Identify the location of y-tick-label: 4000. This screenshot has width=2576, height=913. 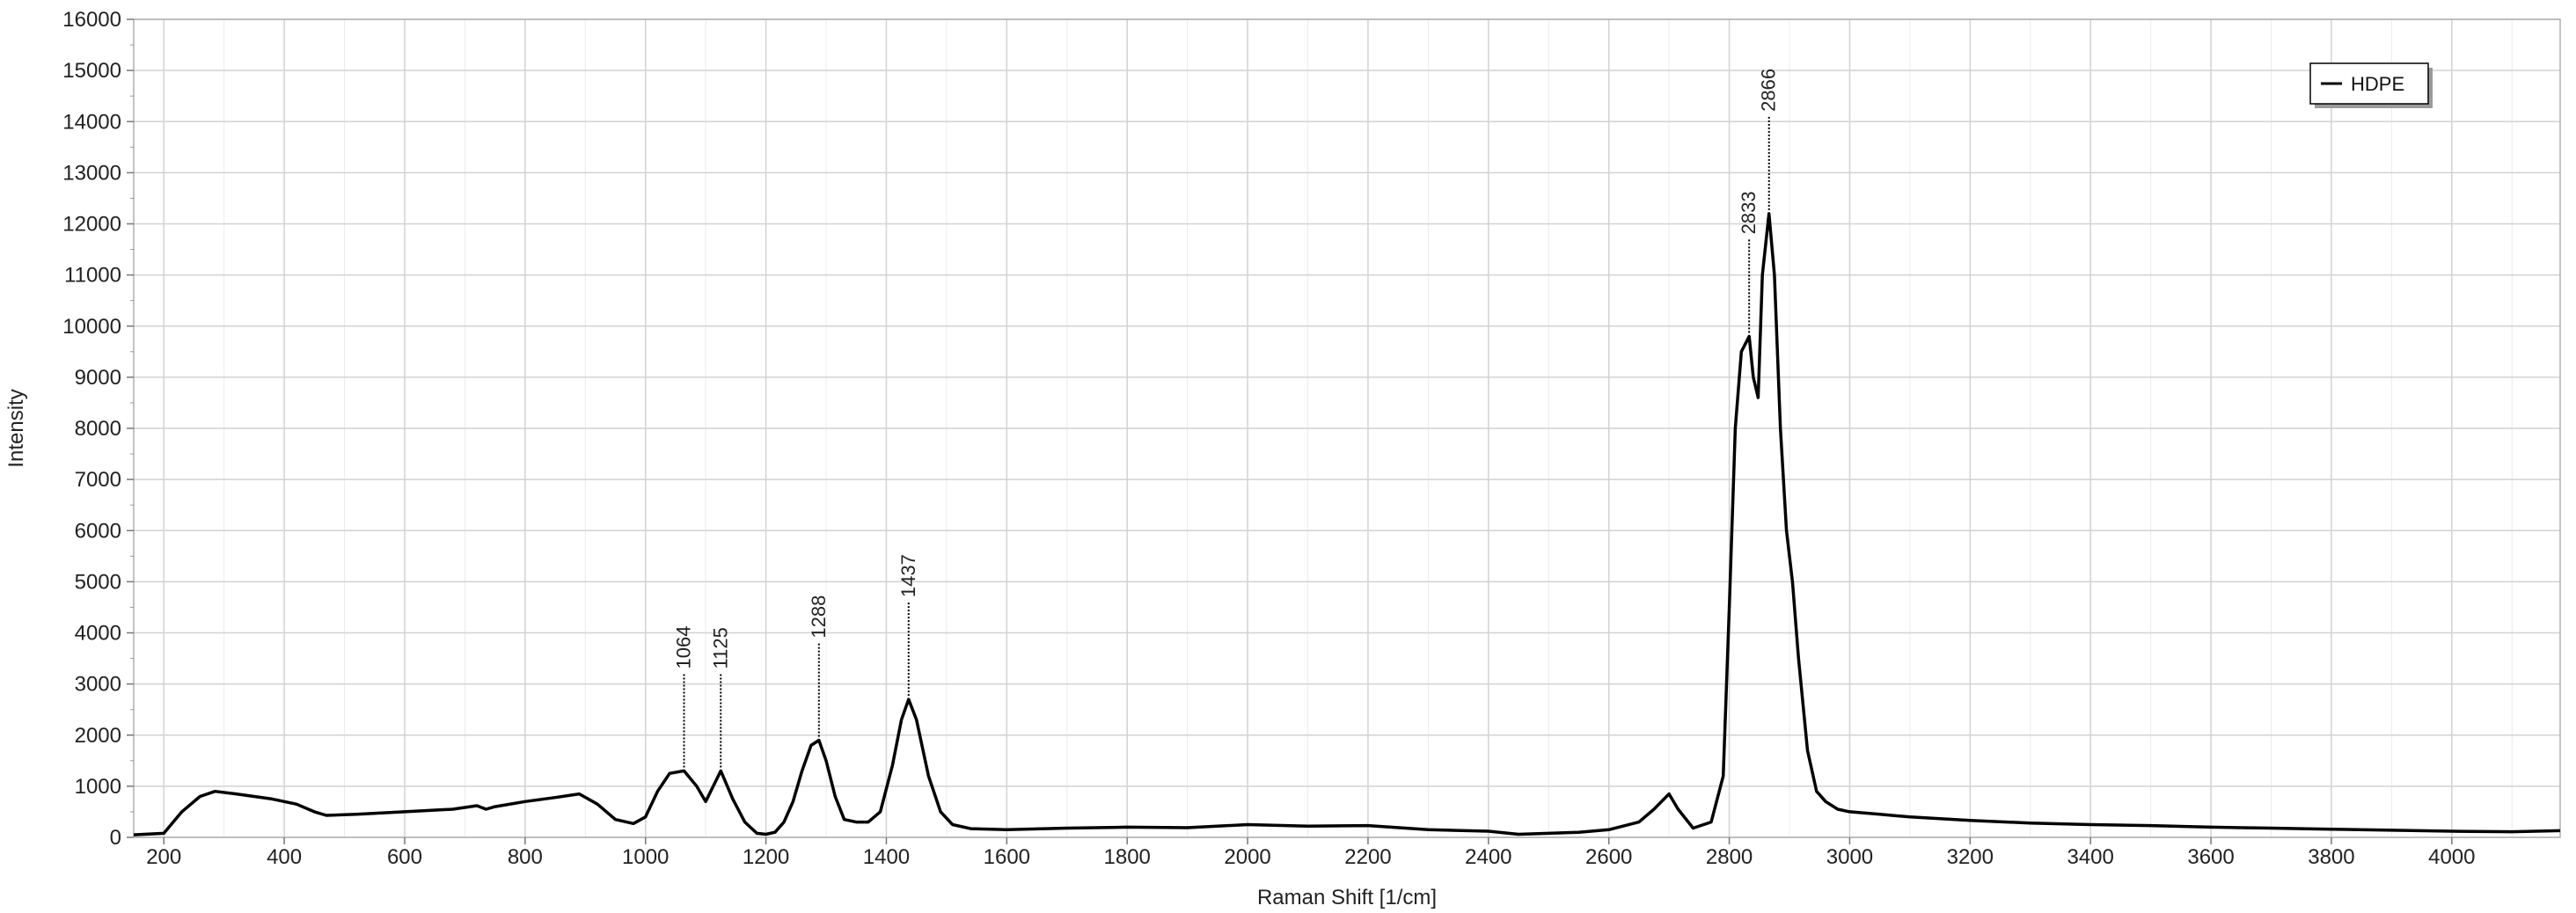
(98, 634).